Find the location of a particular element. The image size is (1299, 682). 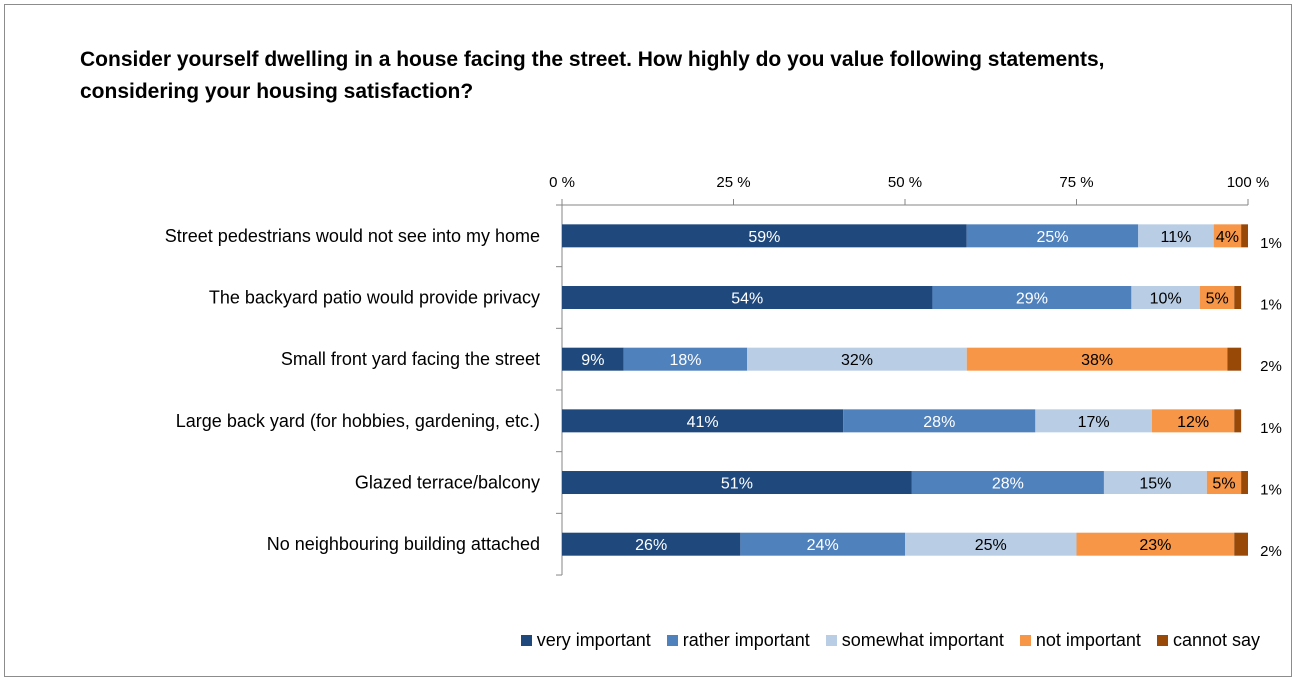

data-label: 17% is located at coordinates (1094, 422).